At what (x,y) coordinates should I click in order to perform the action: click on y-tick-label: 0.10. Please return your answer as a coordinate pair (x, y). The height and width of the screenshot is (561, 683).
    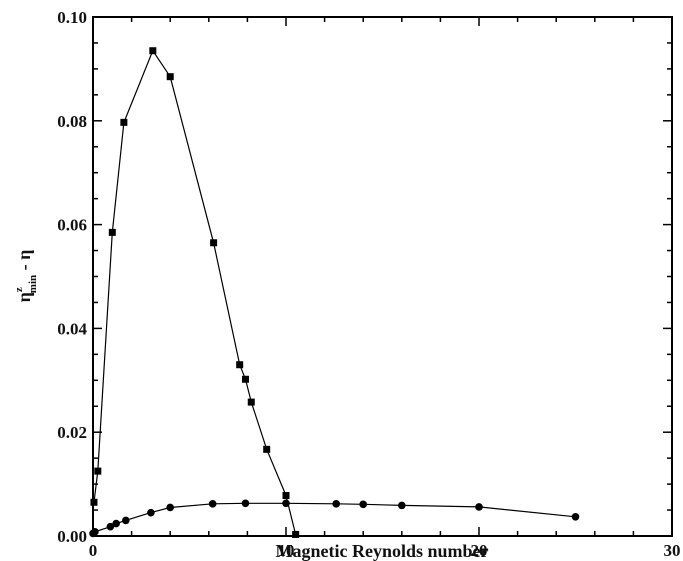
    Looking at the image, I should click on (72, 17).